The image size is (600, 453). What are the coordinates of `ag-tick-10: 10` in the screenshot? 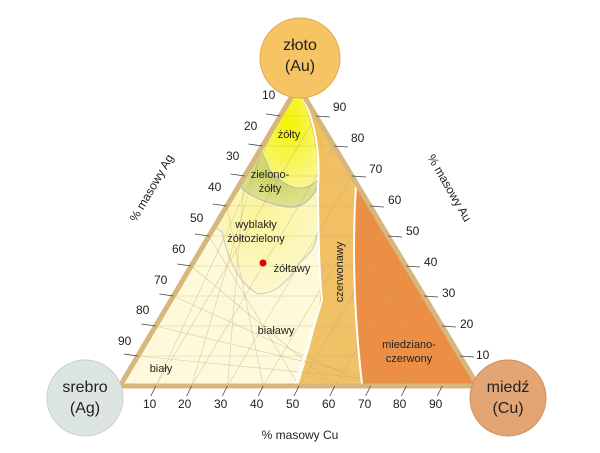 It's located at (269, 95).